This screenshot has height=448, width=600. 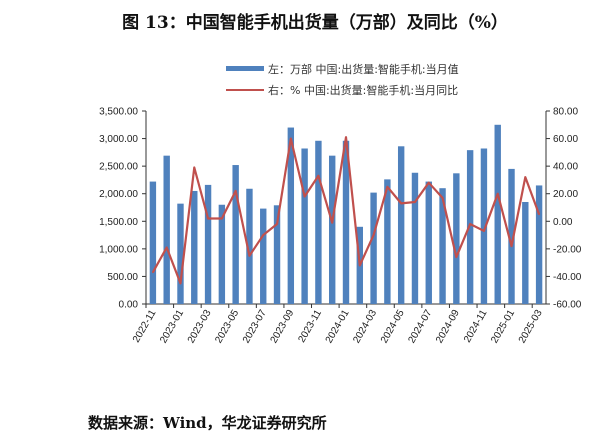 What do you see at coordinates (227, 327) in the screenshot?
I see `x-tick-label: 2023-05` at bounding box center [227, 327].